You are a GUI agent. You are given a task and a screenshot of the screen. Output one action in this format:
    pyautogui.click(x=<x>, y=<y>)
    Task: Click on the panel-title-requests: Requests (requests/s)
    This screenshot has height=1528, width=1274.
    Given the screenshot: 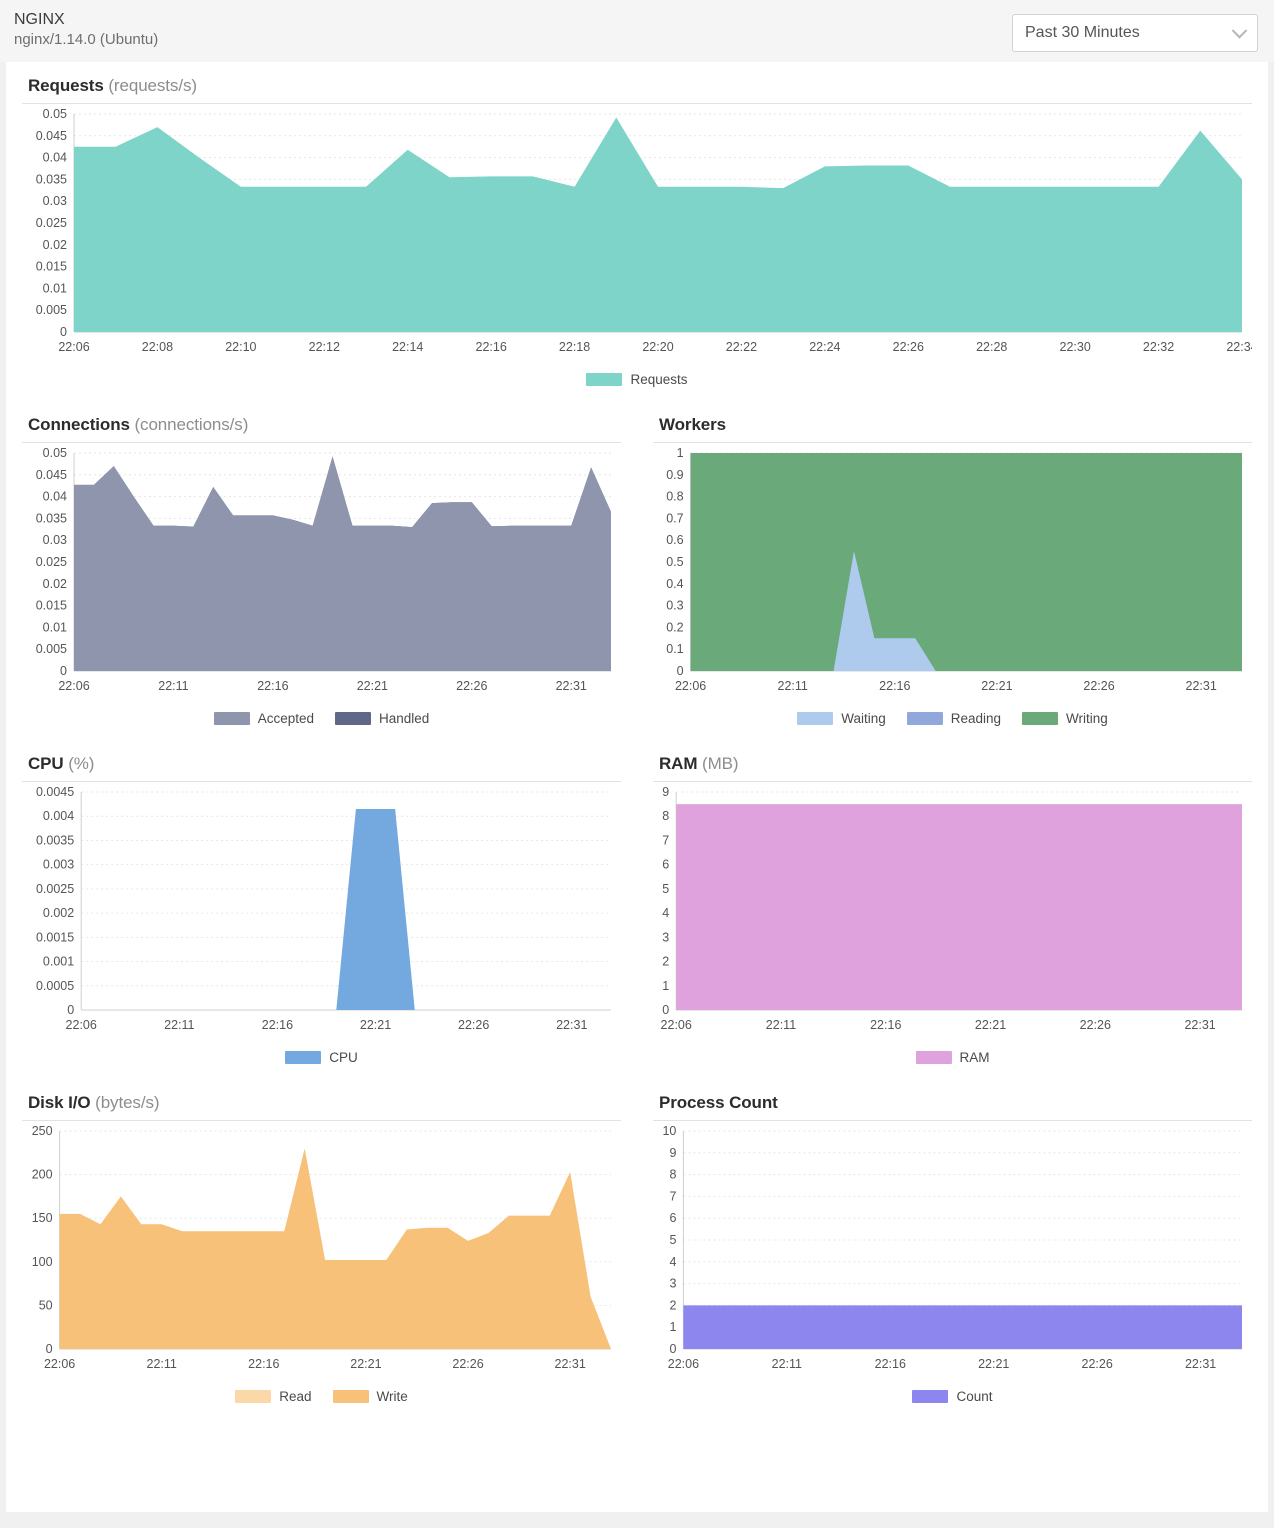 What is the action you would take?
    pyautogui.click(x=637, y=82)
    